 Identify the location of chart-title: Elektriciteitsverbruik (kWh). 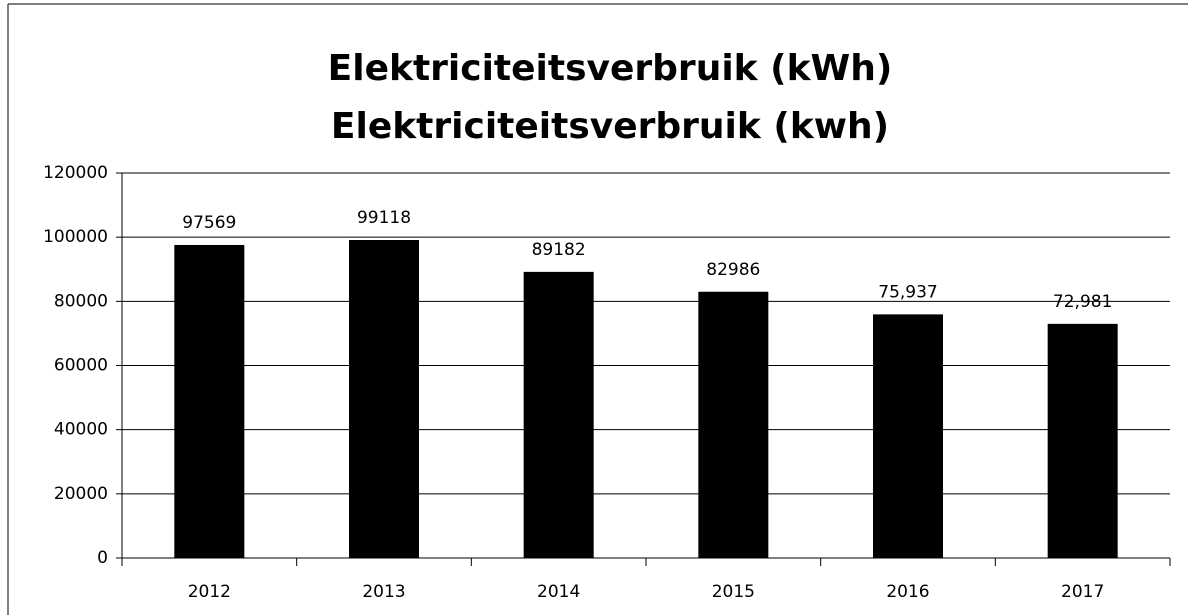
(610, 68).